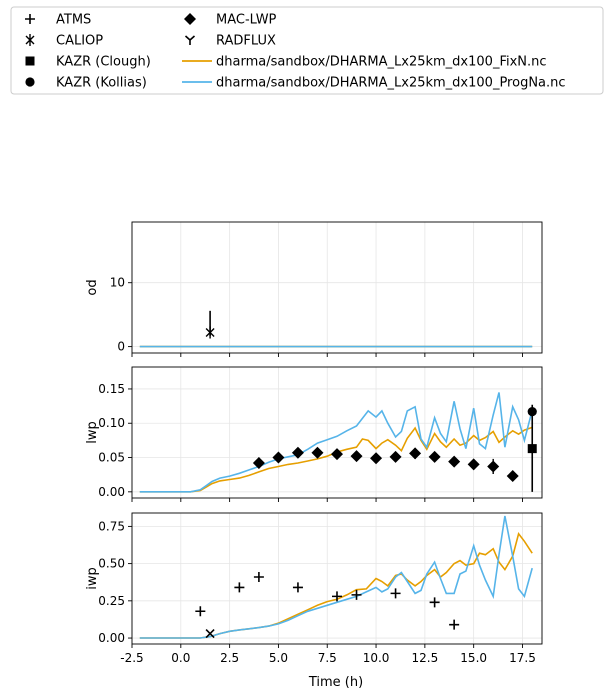 Image resolution: width=612 pixels, height=698 pixels. What do you see at coordinates (522, 658) in the screenshot?
I see `x-tick-label: 17.5` at bounding box center [522, 658].